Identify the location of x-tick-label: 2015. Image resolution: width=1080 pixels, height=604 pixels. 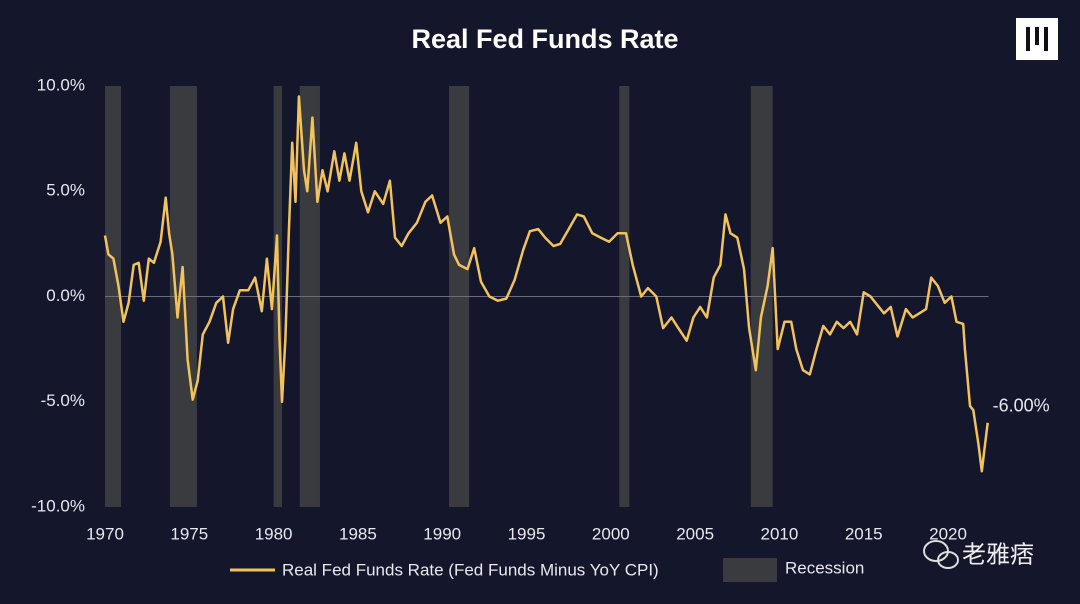
(864, 533).